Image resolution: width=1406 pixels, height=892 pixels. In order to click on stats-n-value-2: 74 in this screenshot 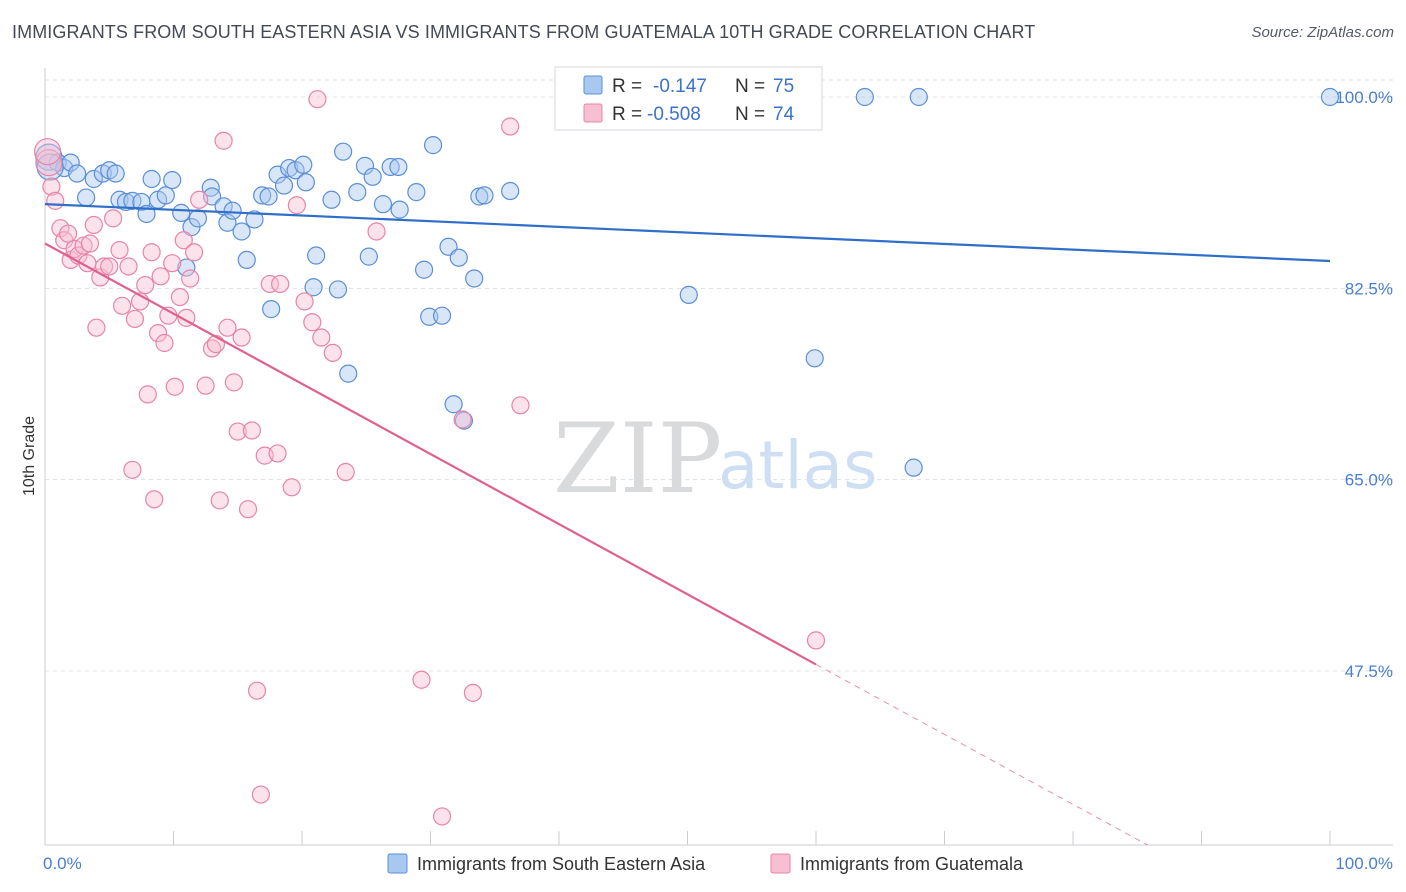, I will do `click(784, 114)`.